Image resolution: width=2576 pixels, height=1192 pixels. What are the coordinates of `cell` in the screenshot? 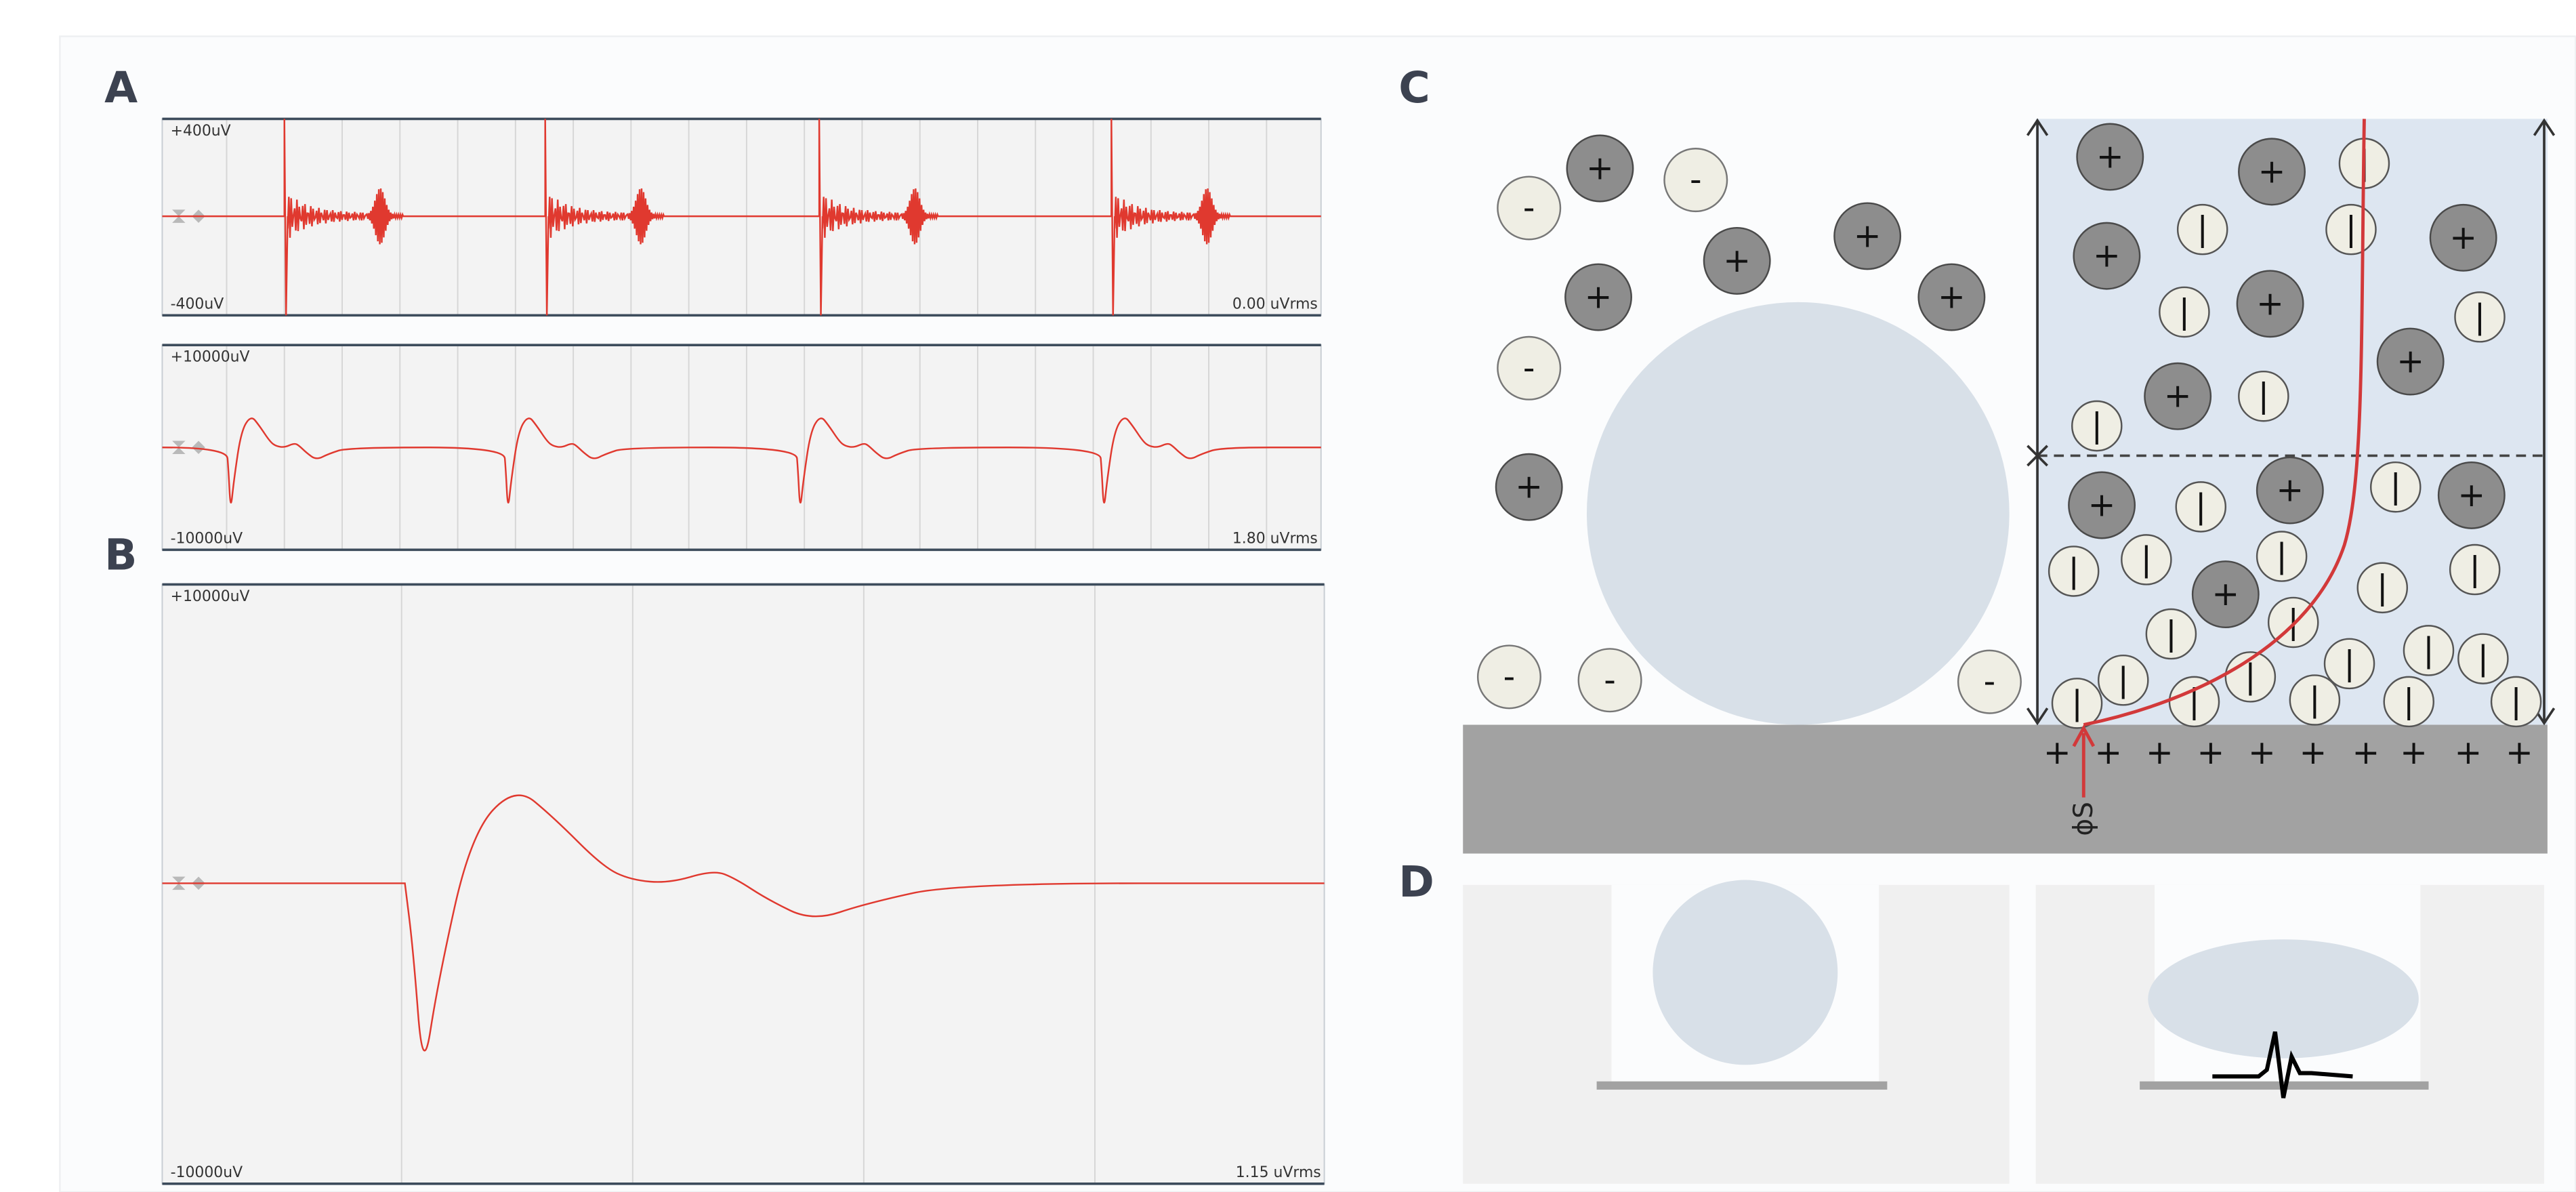 It's located at (1798, 513).